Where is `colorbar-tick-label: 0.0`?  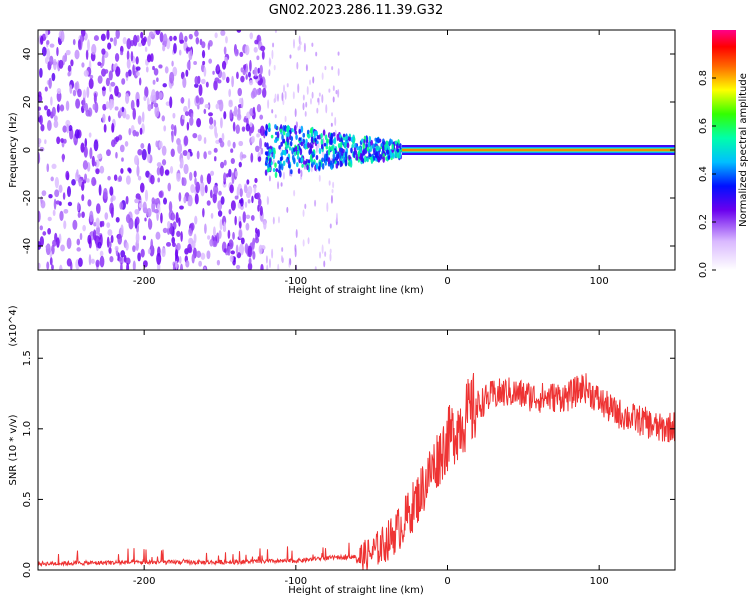
colorbar-tick-label: 0.0 is located at coordinates (703, 270).